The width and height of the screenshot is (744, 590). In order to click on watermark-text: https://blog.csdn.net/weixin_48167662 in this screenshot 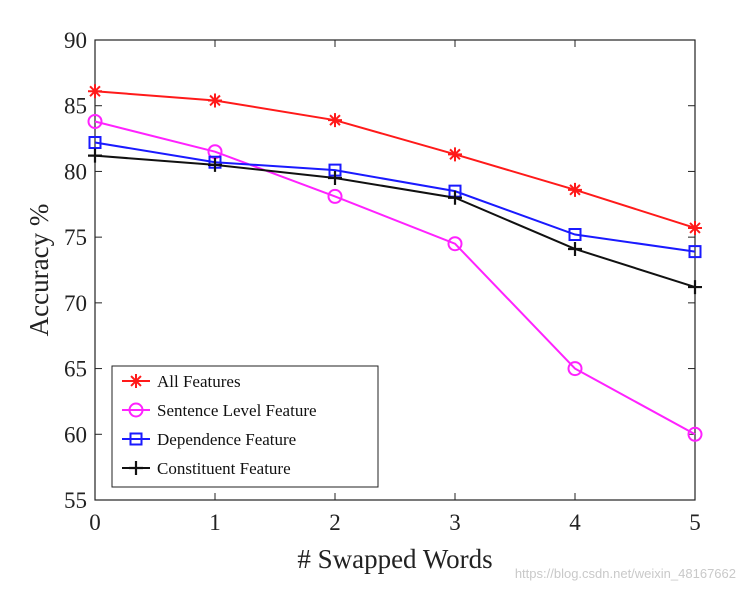, I will do `click(625, 573)`.